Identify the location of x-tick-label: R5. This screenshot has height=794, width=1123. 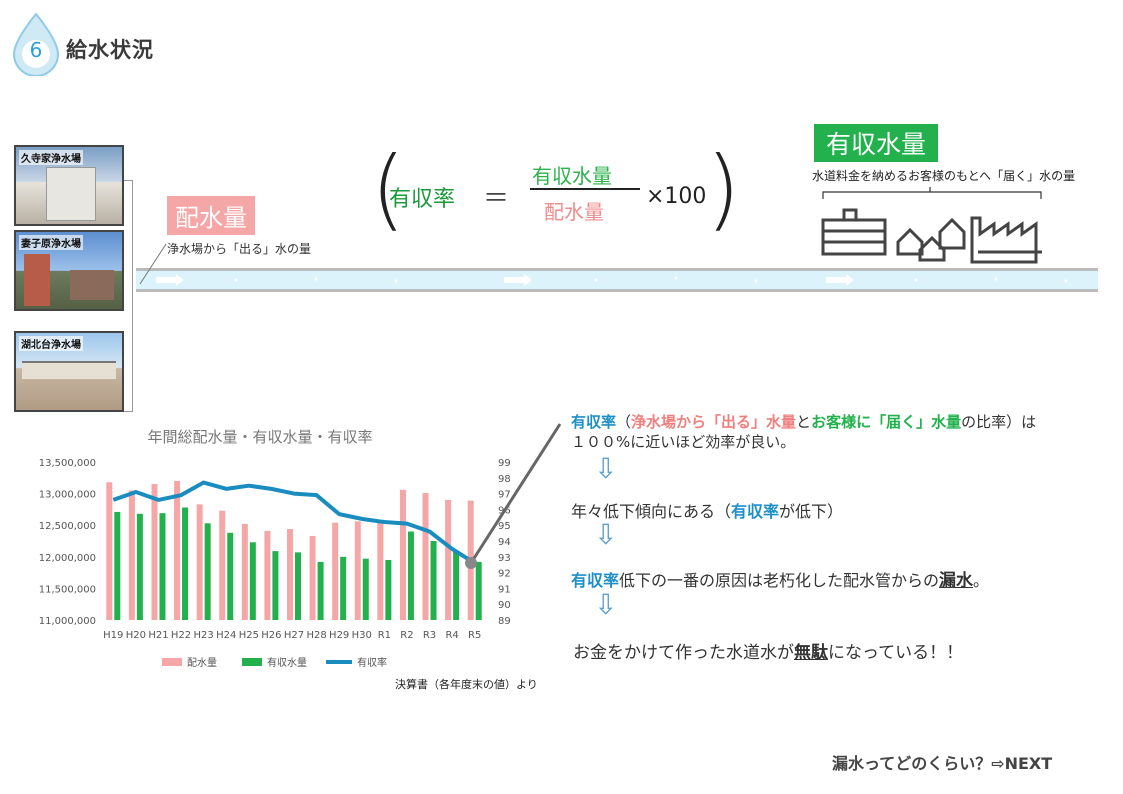
(474, 635).